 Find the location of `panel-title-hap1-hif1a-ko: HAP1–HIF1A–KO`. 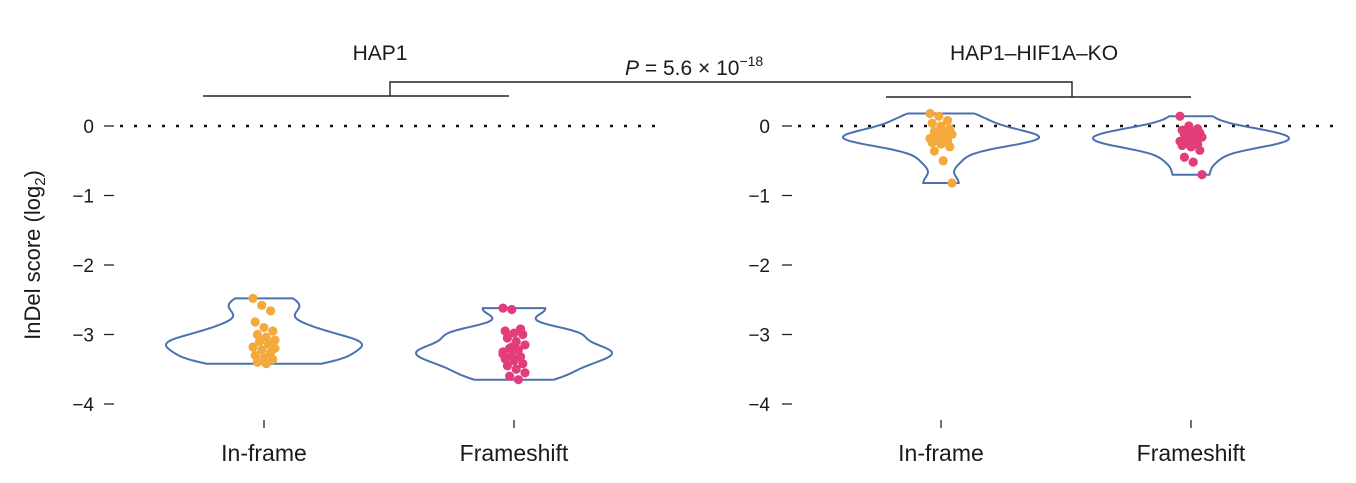

panel-title-hap1-hif1a-ko: HAP1–HIF1A–KO is located at coordinates (1034, 53).